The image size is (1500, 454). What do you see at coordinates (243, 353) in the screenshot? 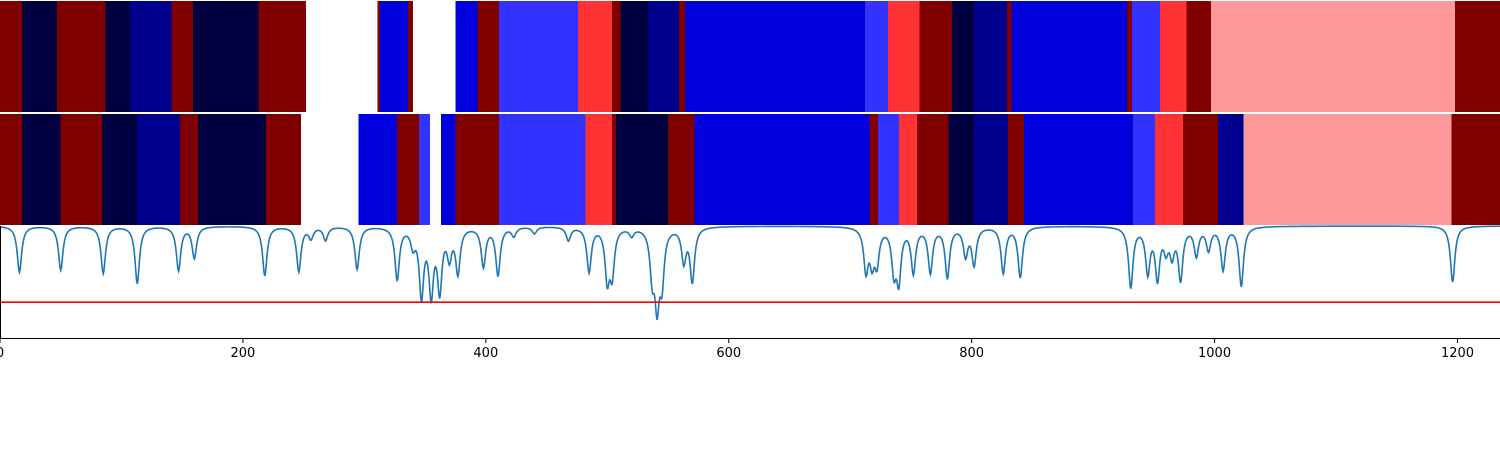
I see `x-tick-label: 200` at bounding box center [243, 353].